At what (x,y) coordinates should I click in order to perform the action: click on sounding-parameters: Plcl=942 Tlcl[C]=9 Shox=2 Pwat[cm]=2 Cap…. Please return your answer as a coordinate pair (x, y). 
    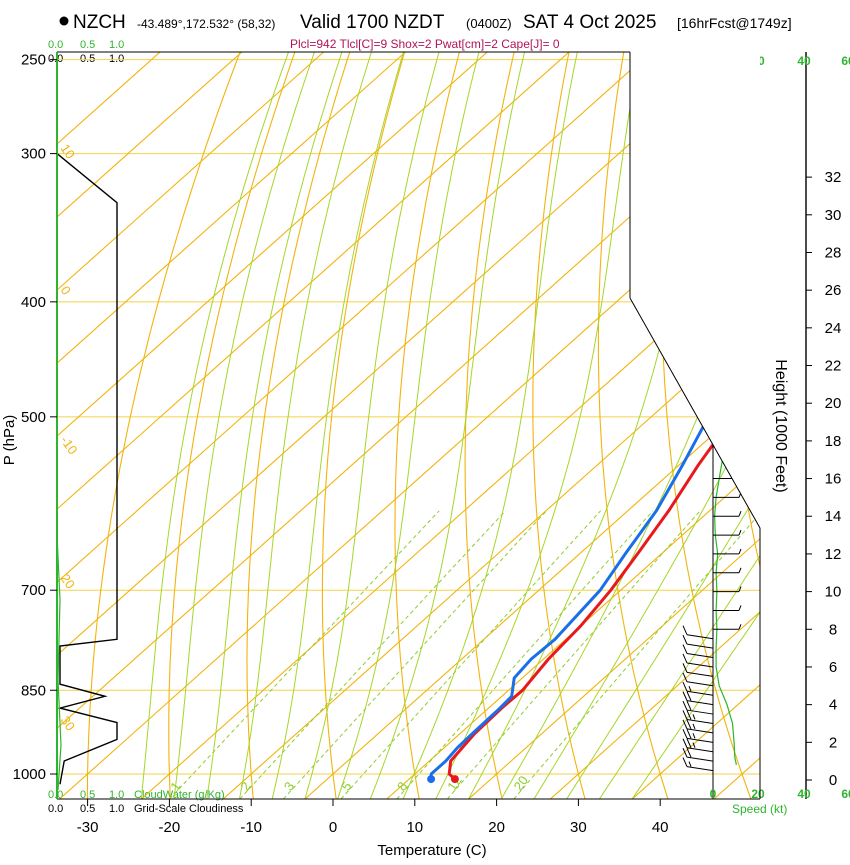
    Looking at the image, I should click on (425, 44).